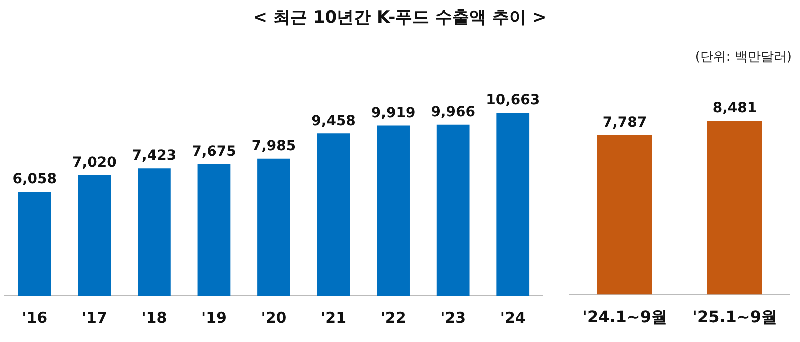  Describe the element at coordinates (154, 156) in the screenshot. I see `data-label: 7,423` at that location.